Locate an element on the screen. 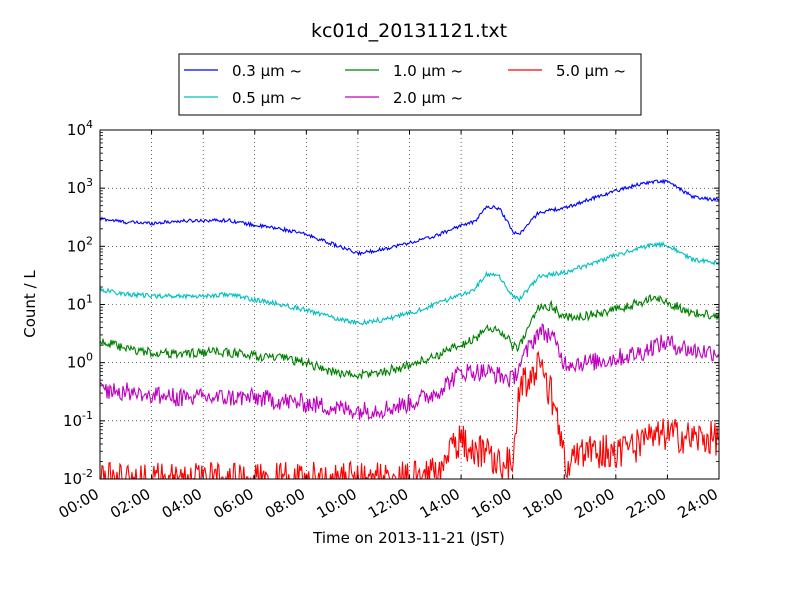  legend-label: 0.5 μm ~ is located at coordinates (267, 98).